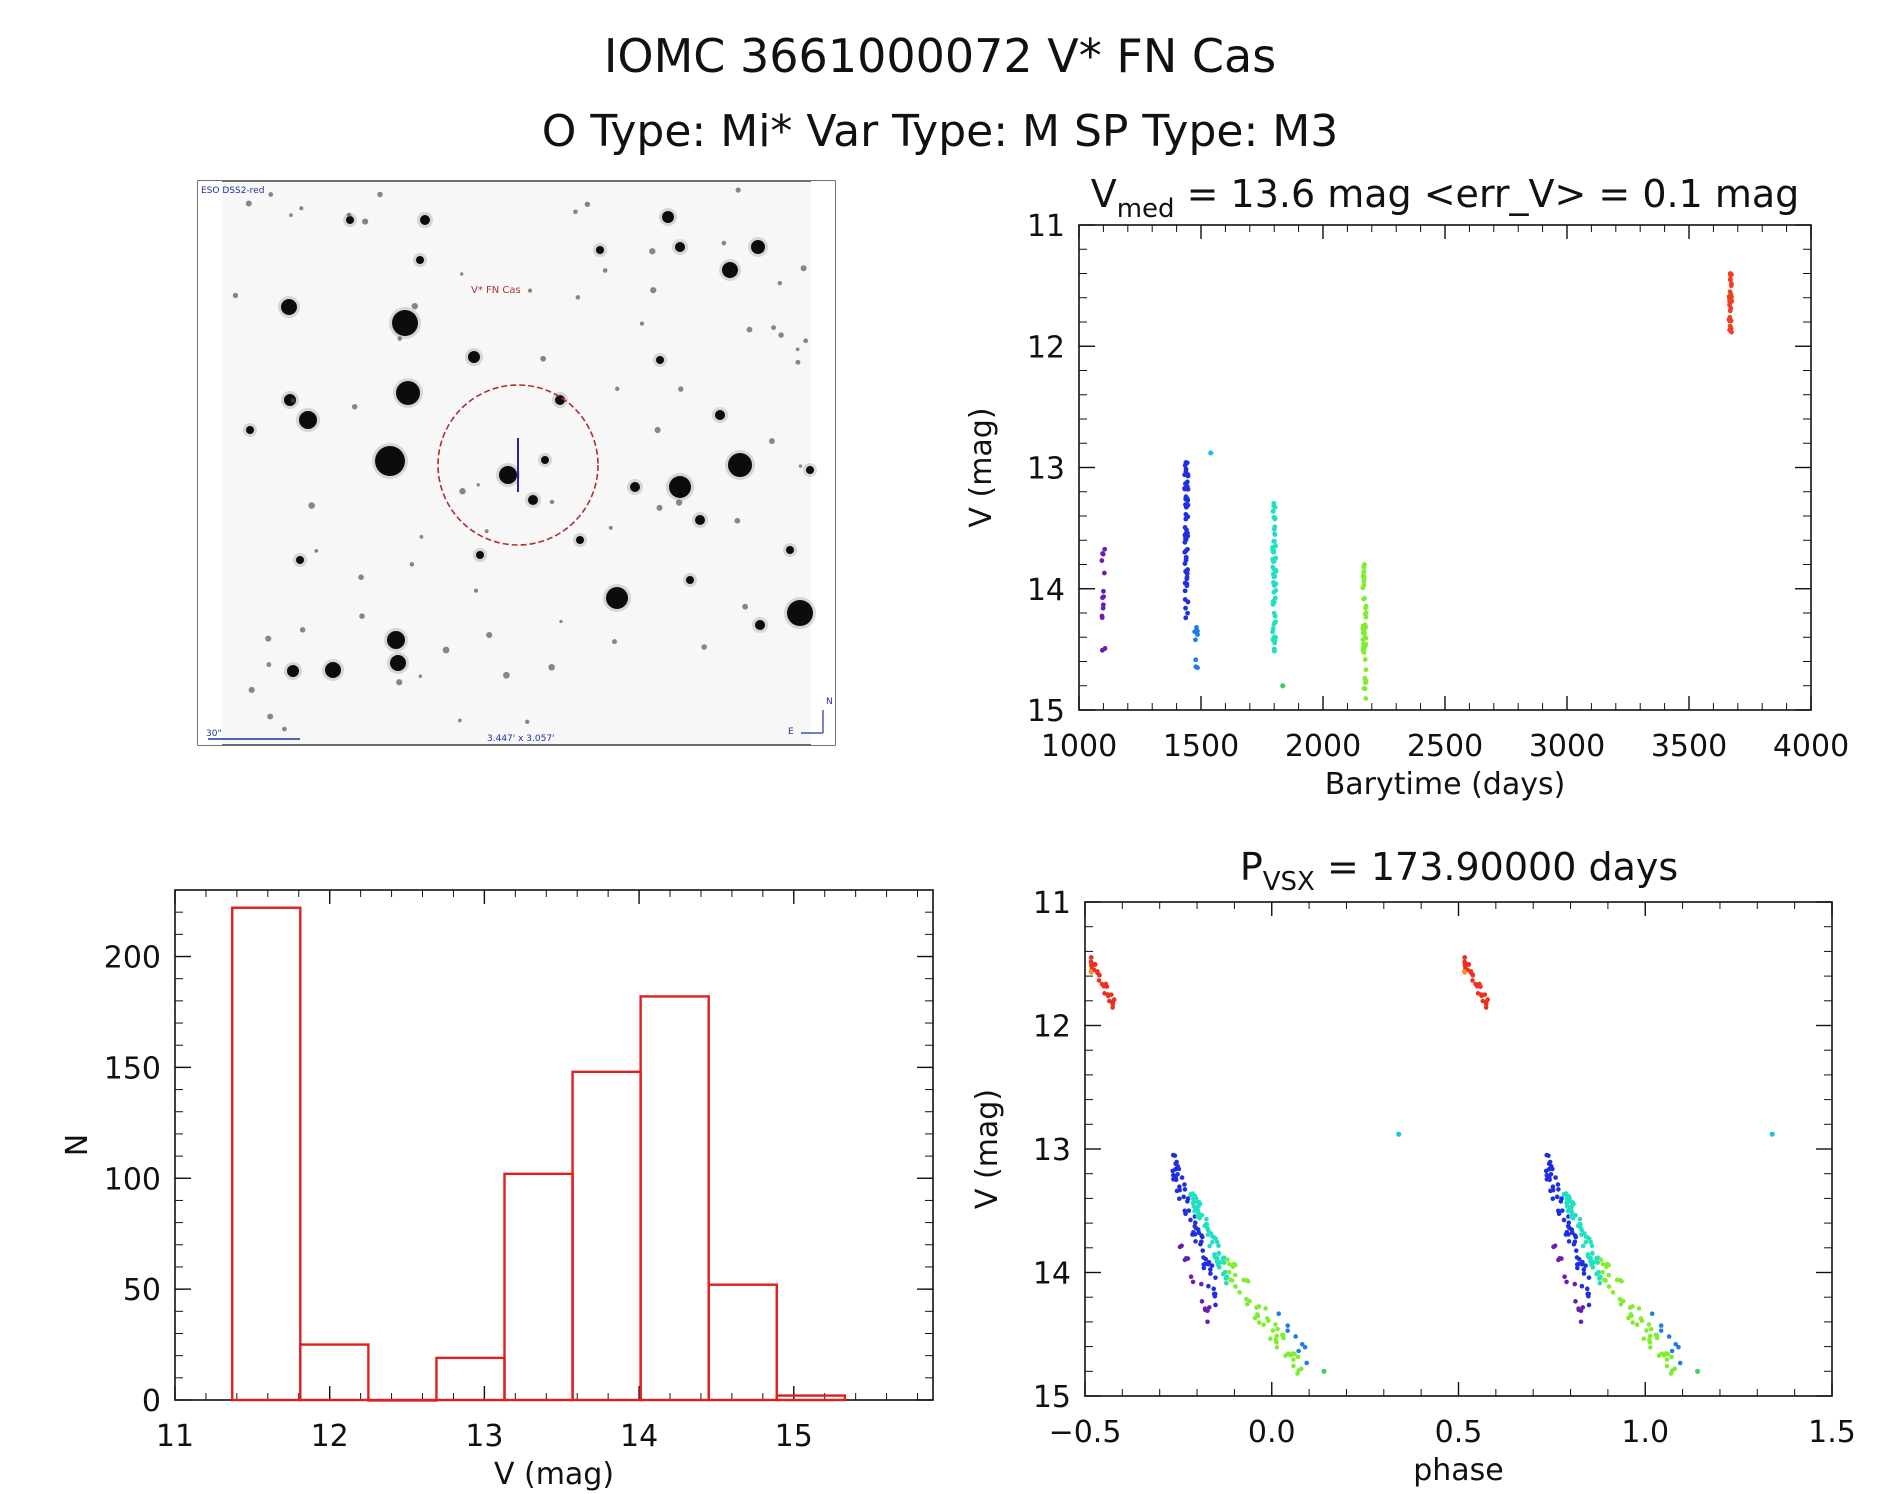  Describe the element at coordinates (1459, 1432) in the screenshot. I see `phase-xtick-label: 0.5` at that location.